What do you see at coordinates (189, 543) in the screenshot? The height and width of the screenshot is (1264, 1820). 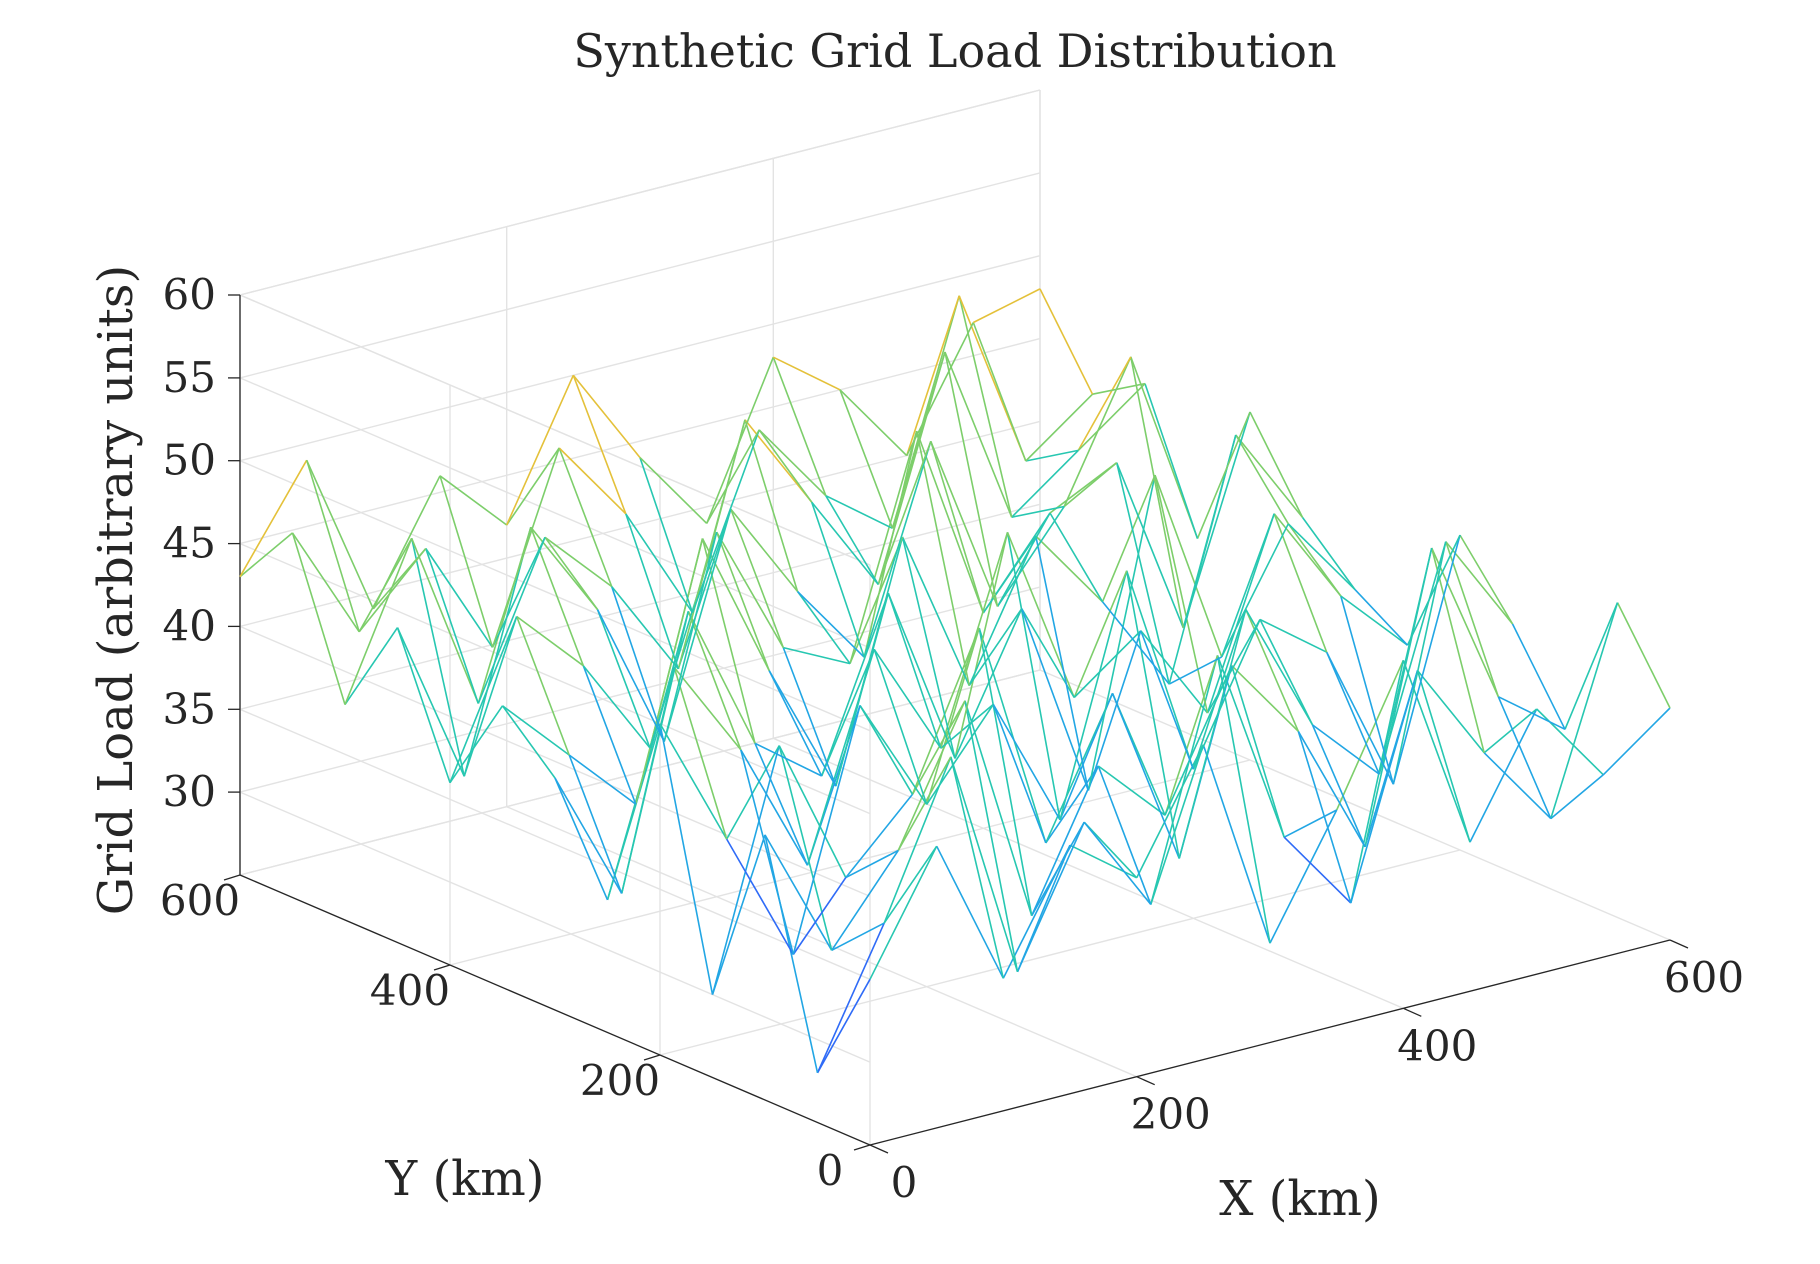 I see `z-tick-label: 45` at bounding box center [189, 543].